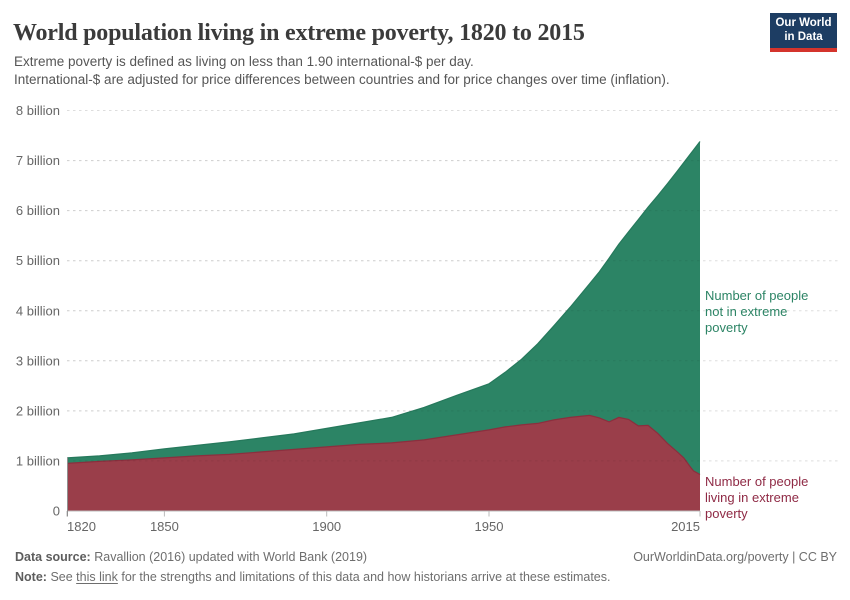  Describe the element at coordinates (61, 577) in the screenshot. I see `note-before-link: See` at that location.